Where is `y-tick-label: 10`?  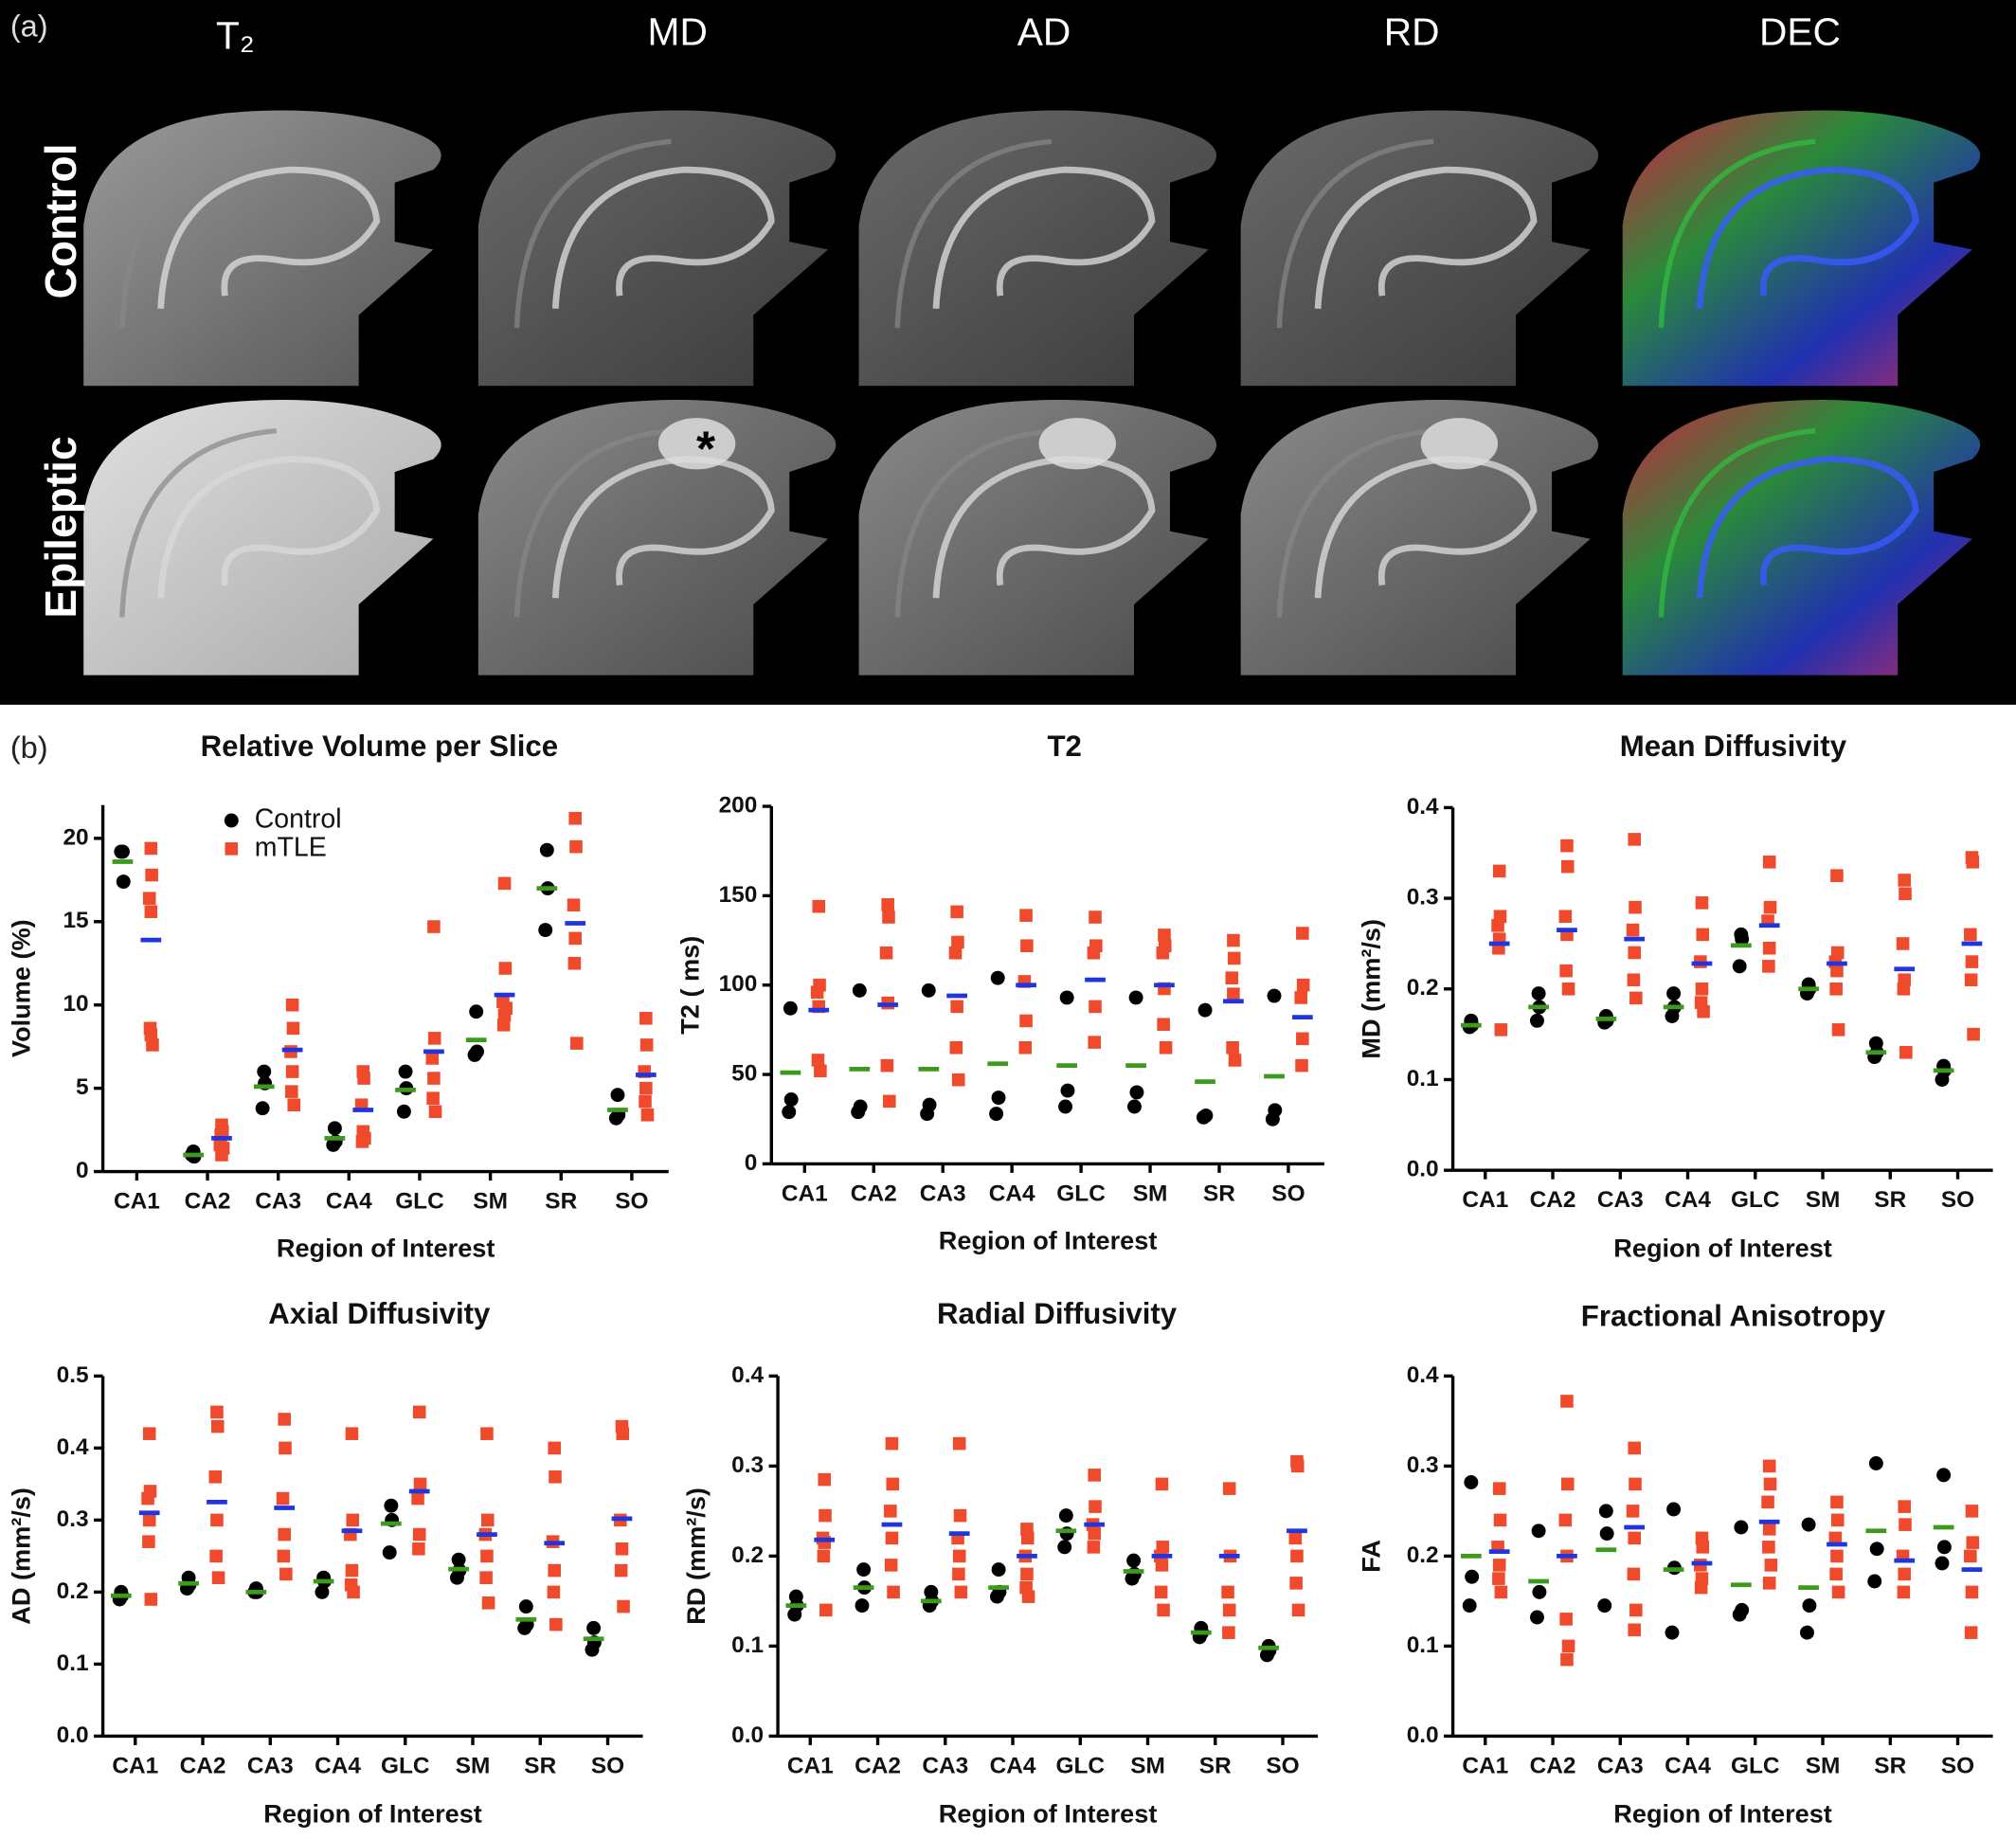
y-tick-label: 10 is located at coordinates (75, 1004).